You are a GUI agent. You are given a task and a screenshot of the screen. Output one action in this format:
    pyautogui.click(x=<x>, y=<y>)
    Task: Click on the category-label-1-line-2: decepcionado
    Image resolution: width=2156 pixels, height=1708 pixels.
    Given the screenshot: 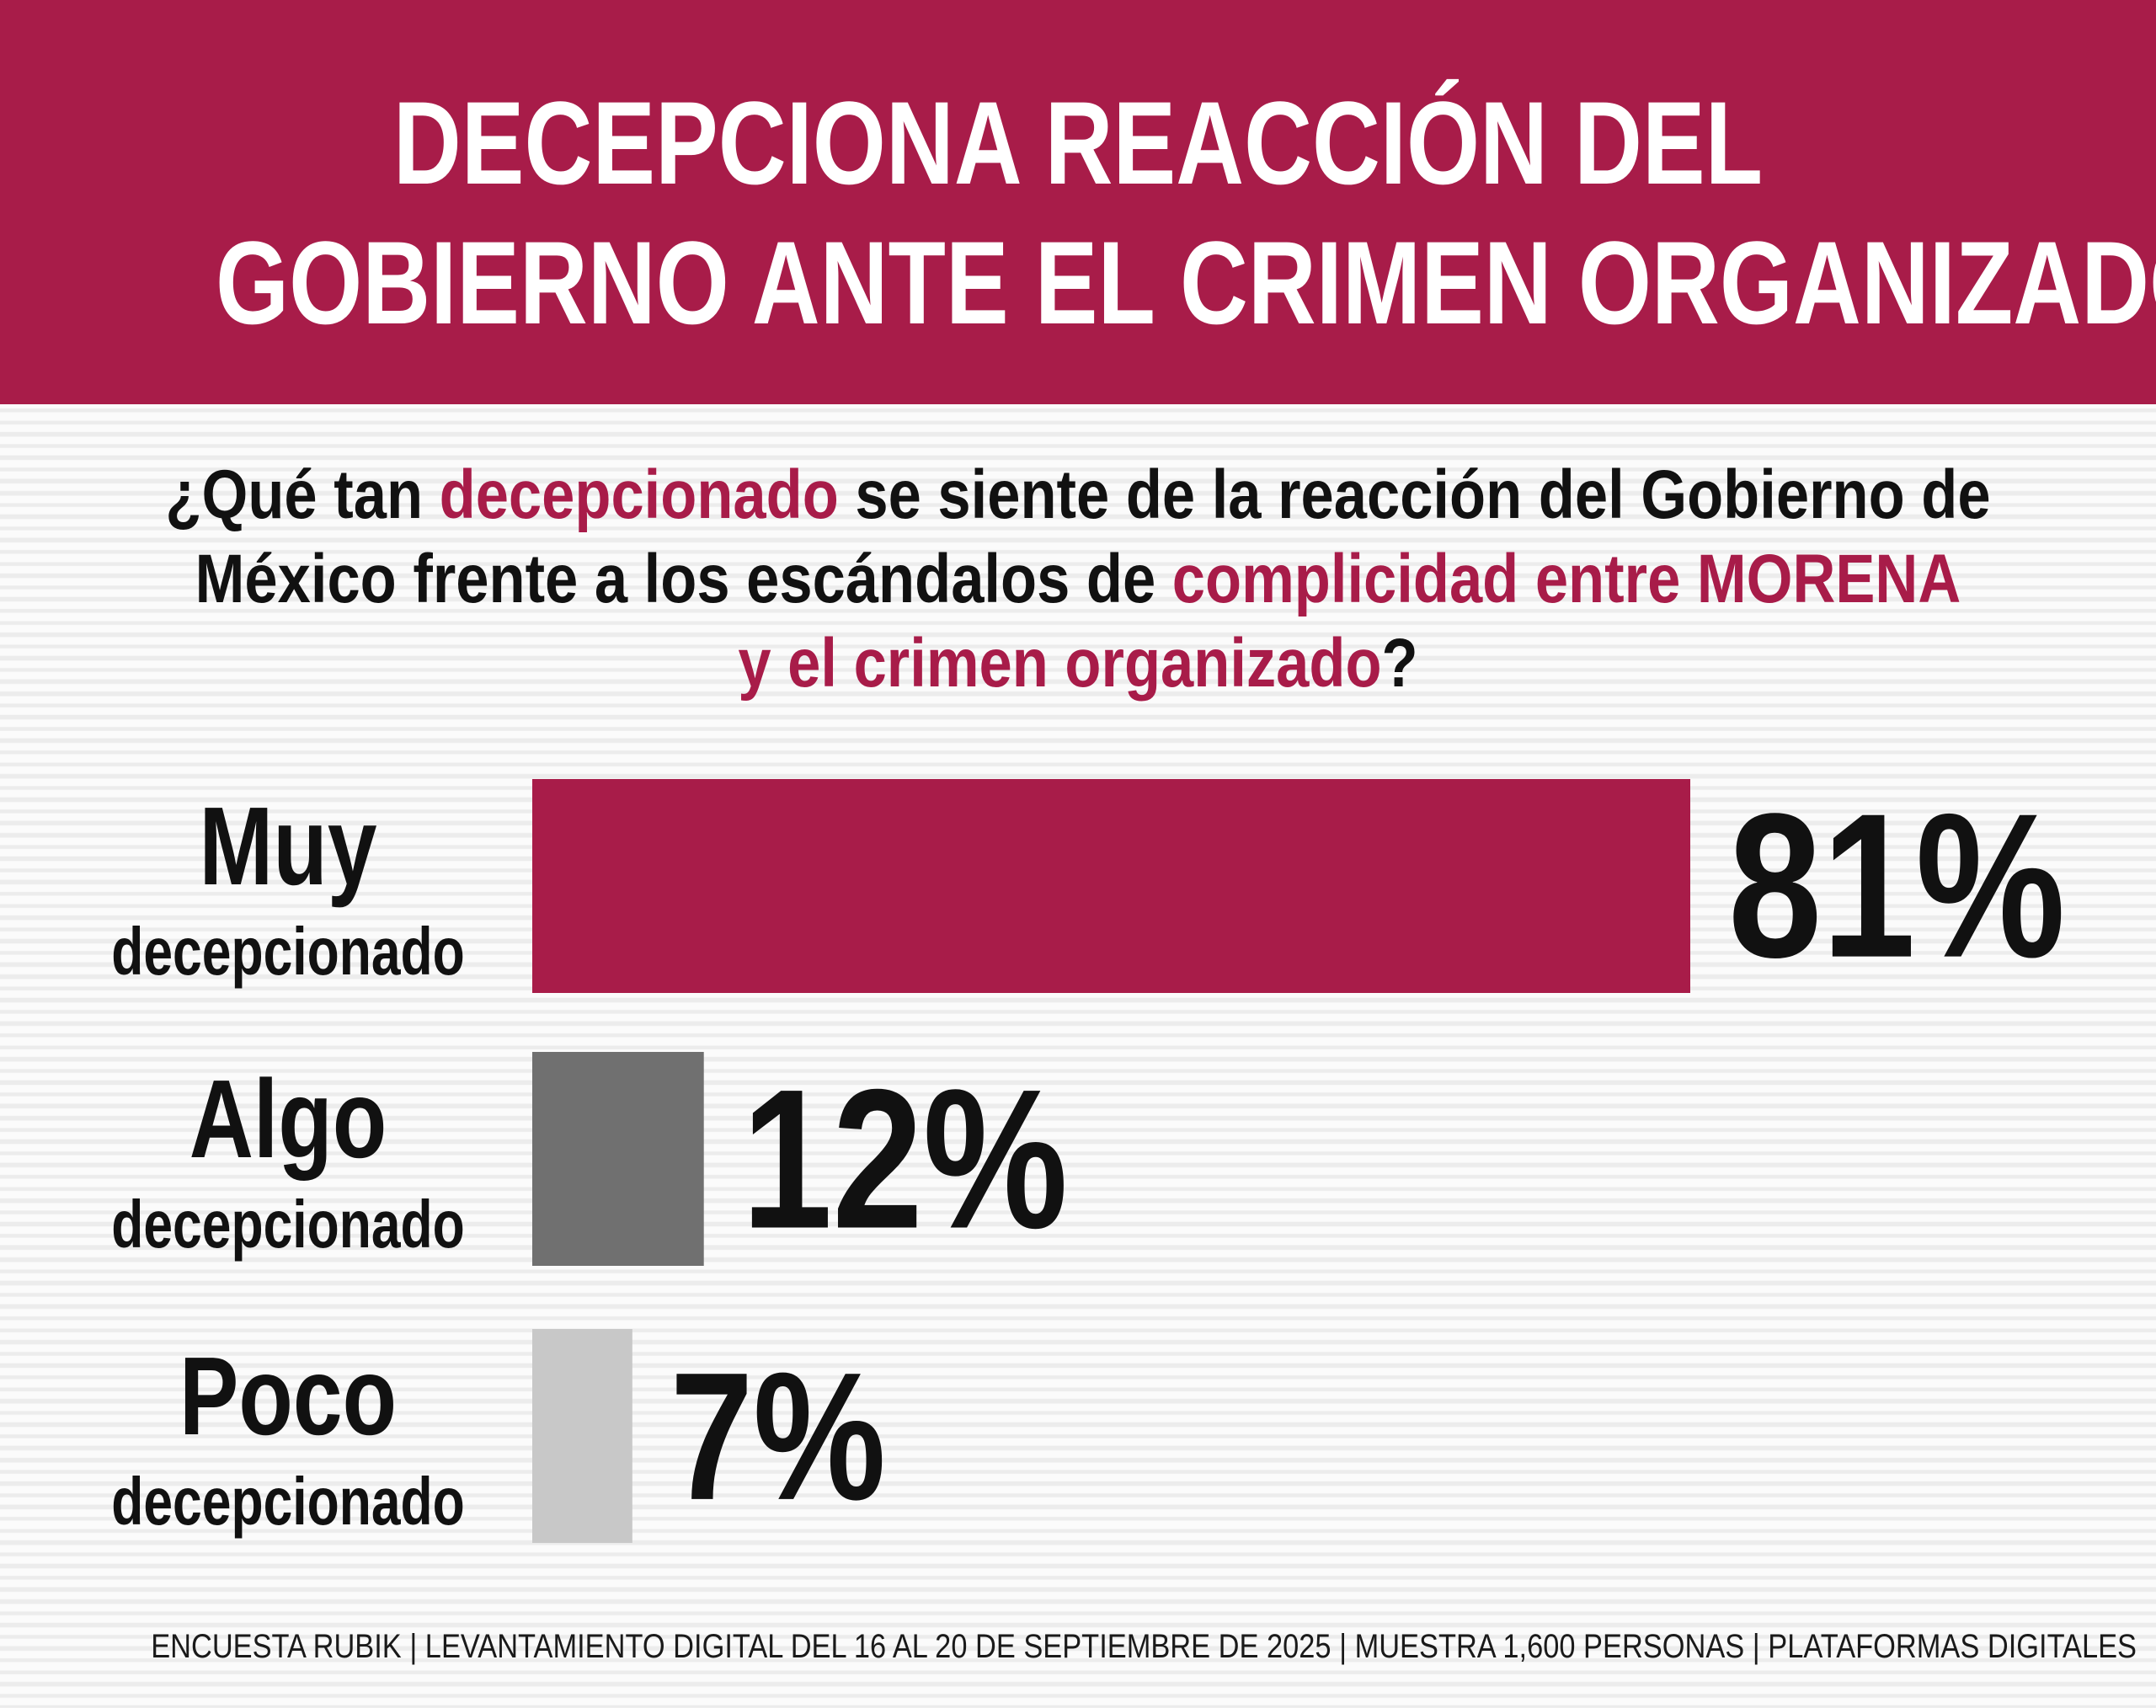 What is the action you would take?
    pyautogui.click(x=288, y=952)
    